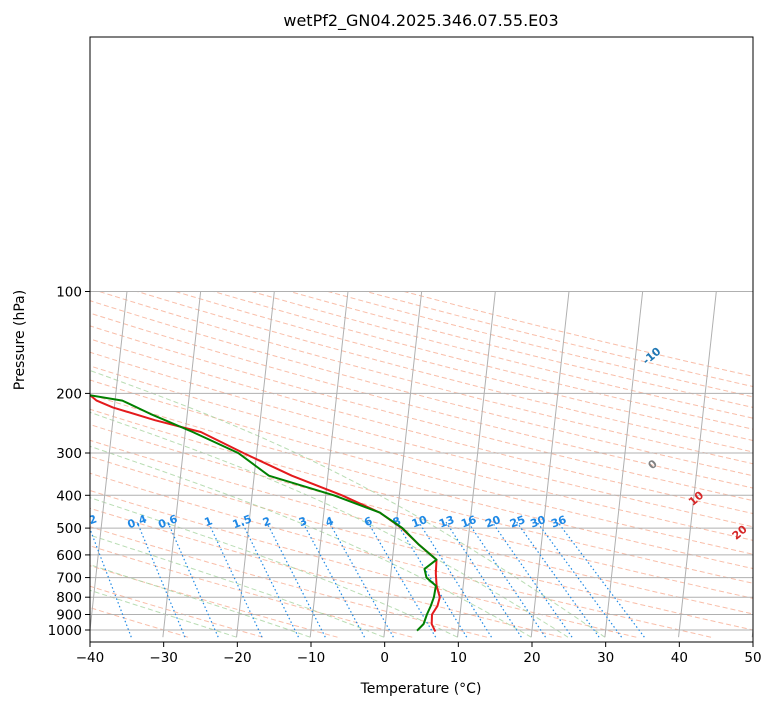 Image resolution: width=775 pixels, height=708 pixels. What do you see at coordinates (531, 658) in the screenshot?
I see `x-tick-label: 20` at bounding box center [531, 658].